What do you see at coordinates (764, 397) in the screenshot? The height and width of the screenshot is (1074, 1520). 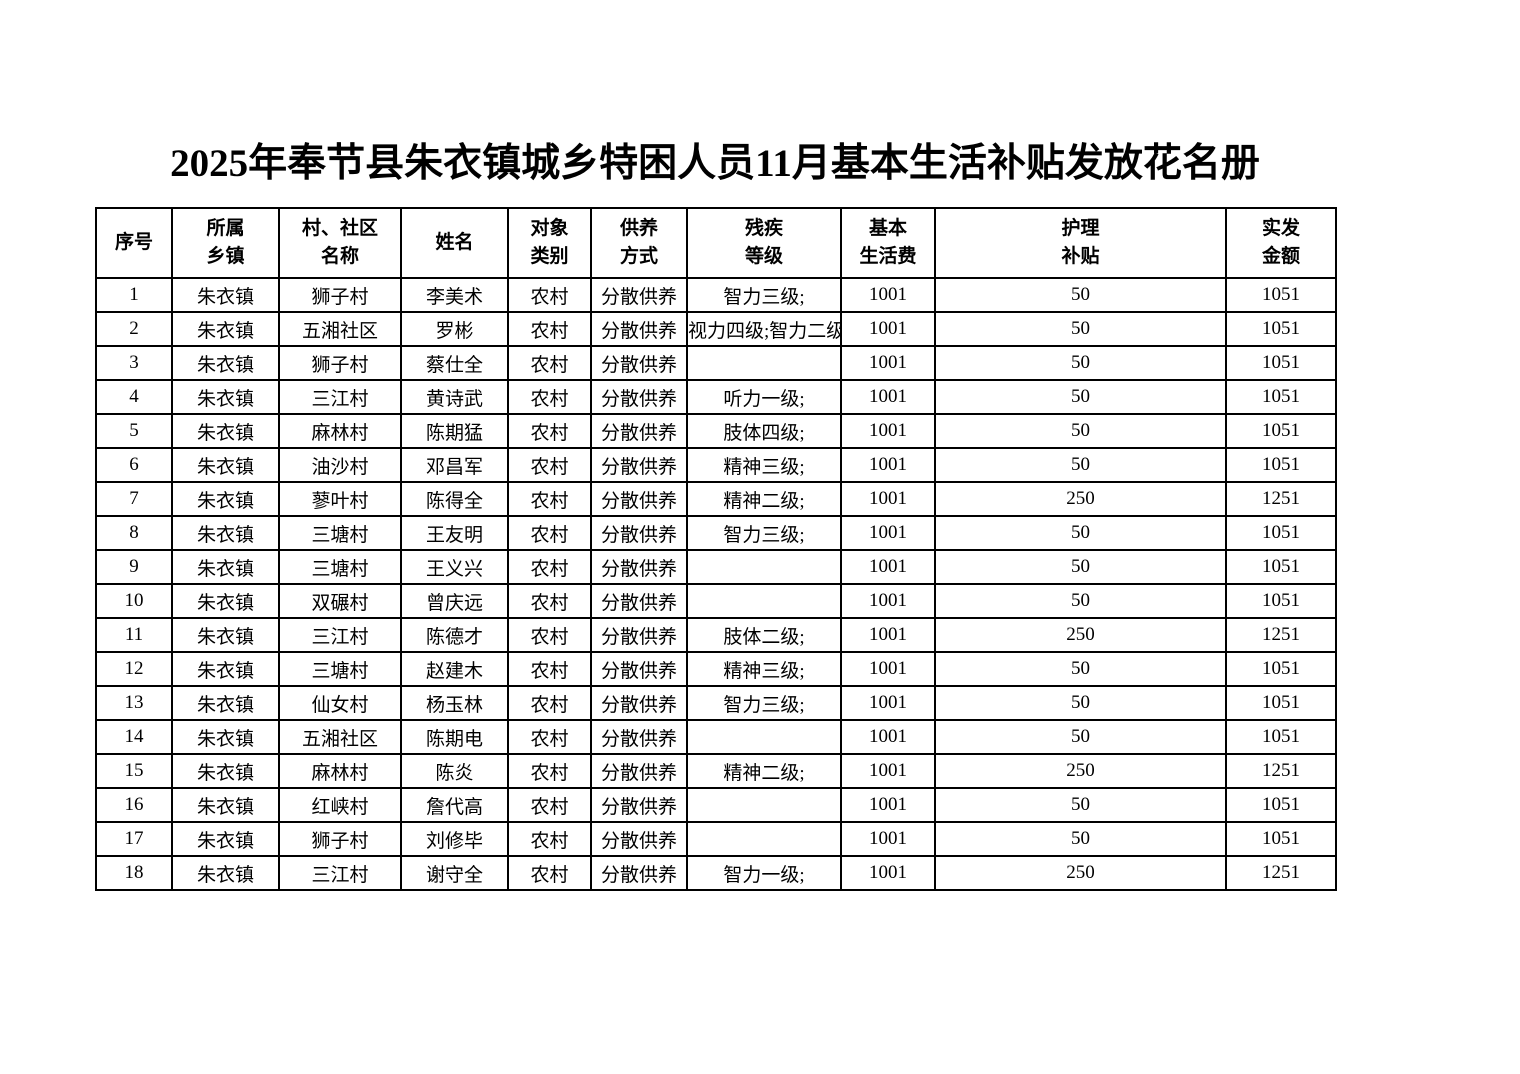 I see `cell-disability: 听力一级;` at bounding box center [764, 397].